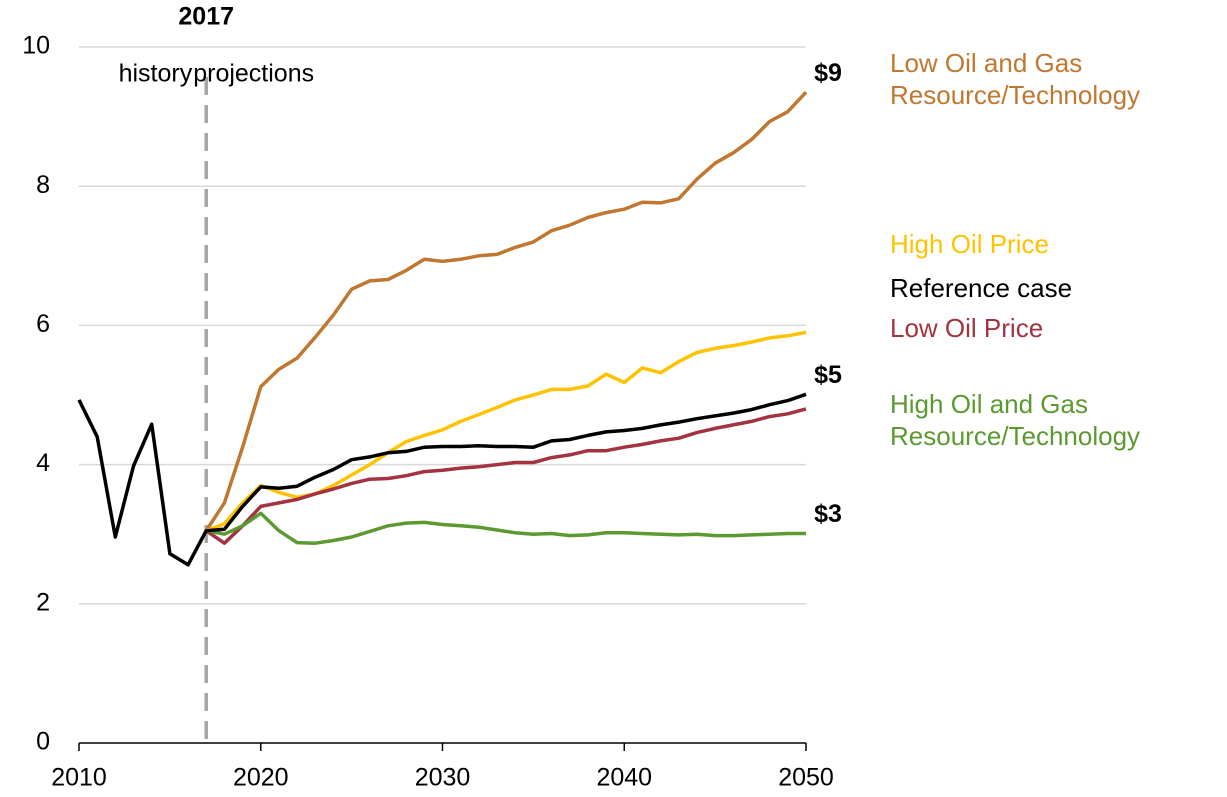 The width and height of the screenshot is (1227, 797). I want to click on y-tick-label: 8, so click(43, 185).